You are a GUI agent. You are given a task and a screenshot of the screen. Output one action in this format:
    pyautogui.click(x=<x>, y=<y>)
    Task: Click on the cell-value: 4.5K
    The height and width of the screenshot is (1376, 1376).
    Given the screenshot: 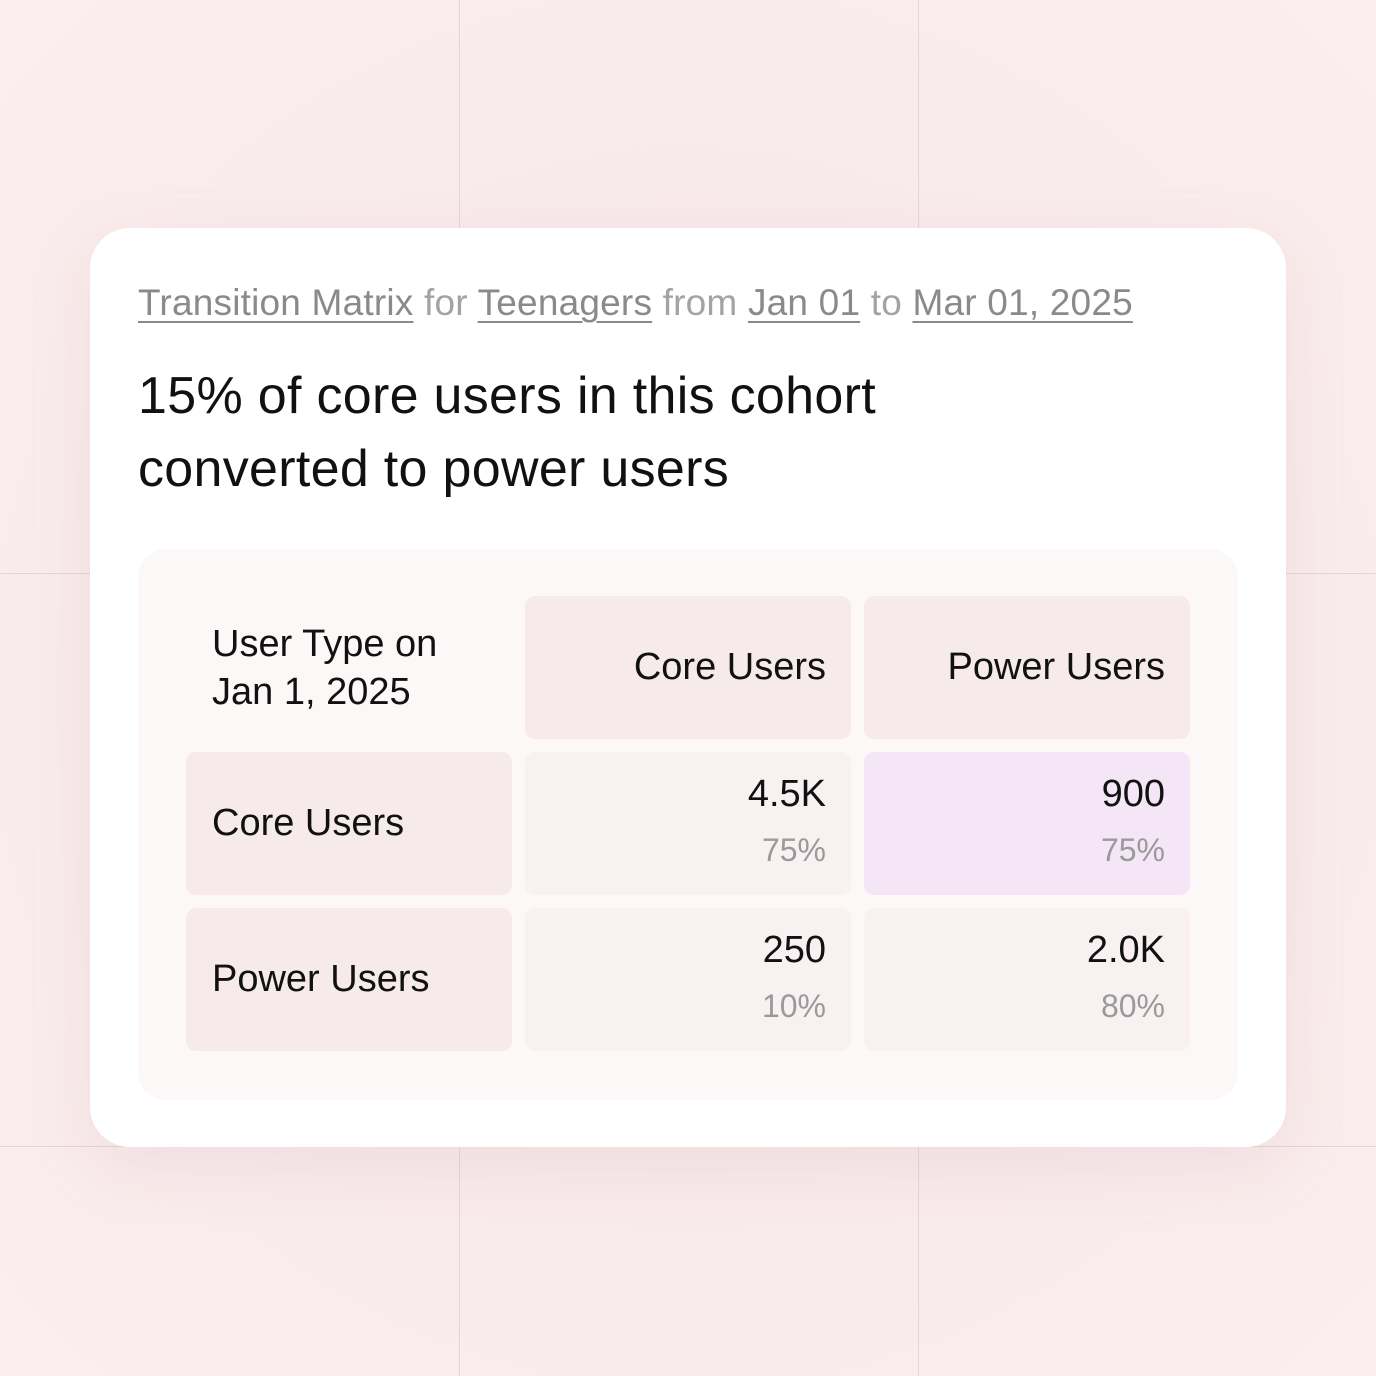 What is the action you would take?
    pyautogui.click(x=786, y=794)
    